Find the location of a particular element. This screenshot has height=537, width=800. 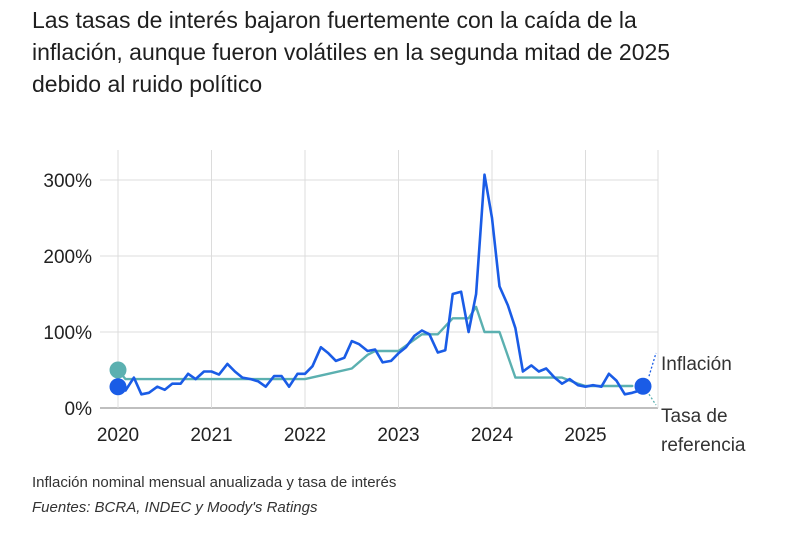

y-tick-label: 100% is located at coordinates (67, 333).